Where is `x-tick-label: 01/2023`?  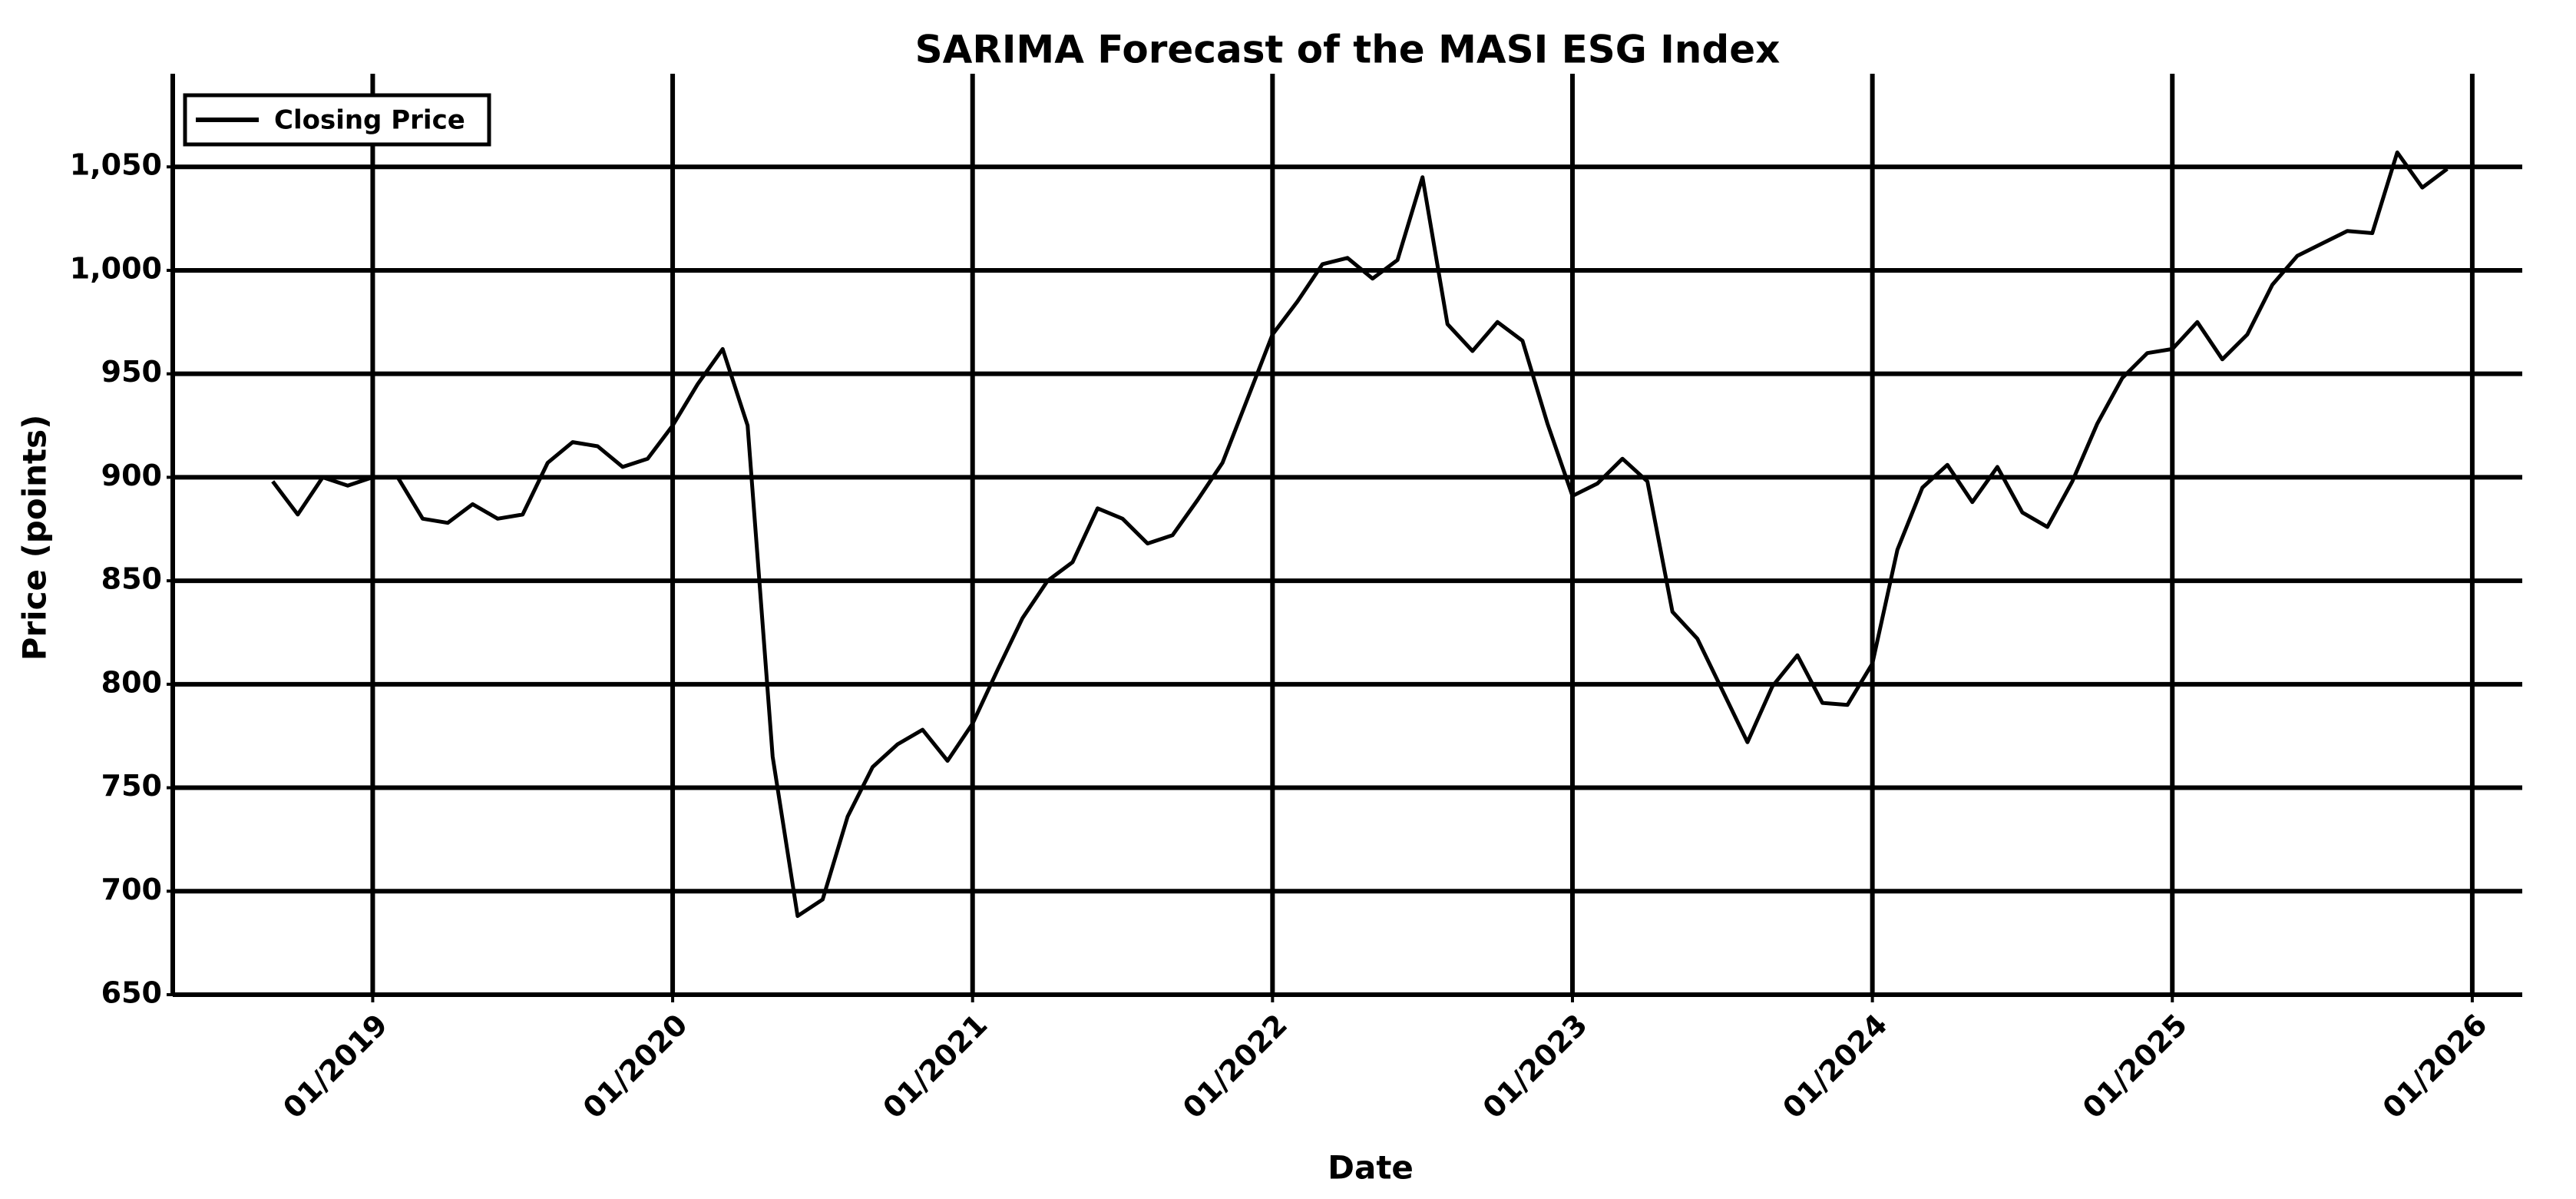
x-tick-label: 01/2023 is located at coordinates (1535, 1066).